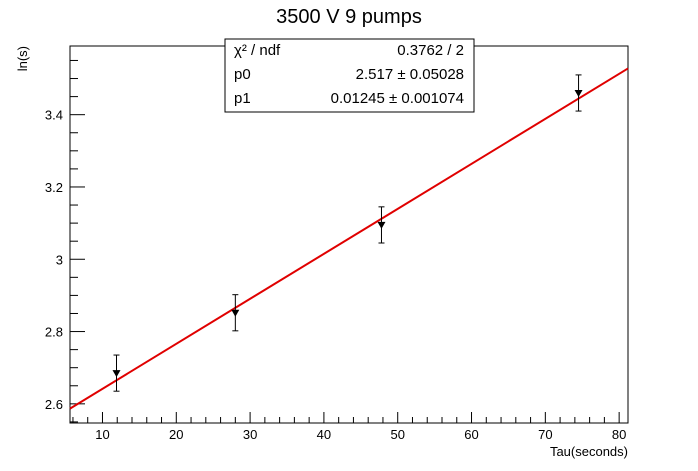 The width and height of the screenshot is (698, 471). I want to click on x-tick-label: 70, so click(545, 434).